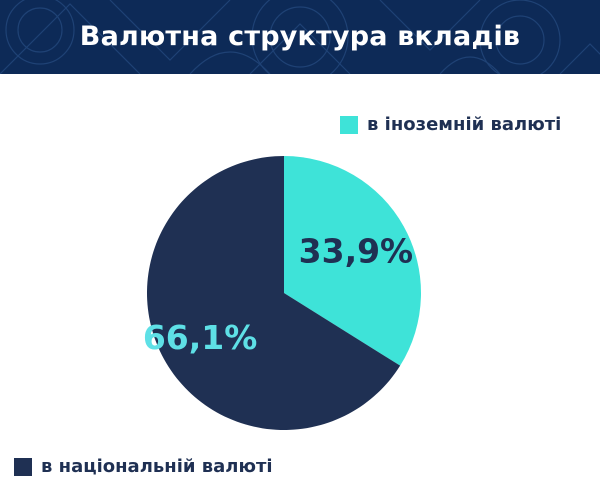  What do you see at coordinates (356, 251) in the screenshot?
I see `pie-label-foreign-currency: 33,9%` at bounding box center [356, 251].